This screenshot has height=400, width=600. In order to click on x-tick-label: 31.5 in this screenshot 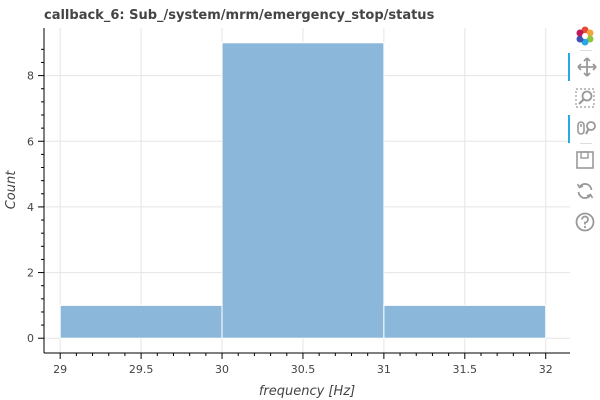, I will do `click(465, 369)`.